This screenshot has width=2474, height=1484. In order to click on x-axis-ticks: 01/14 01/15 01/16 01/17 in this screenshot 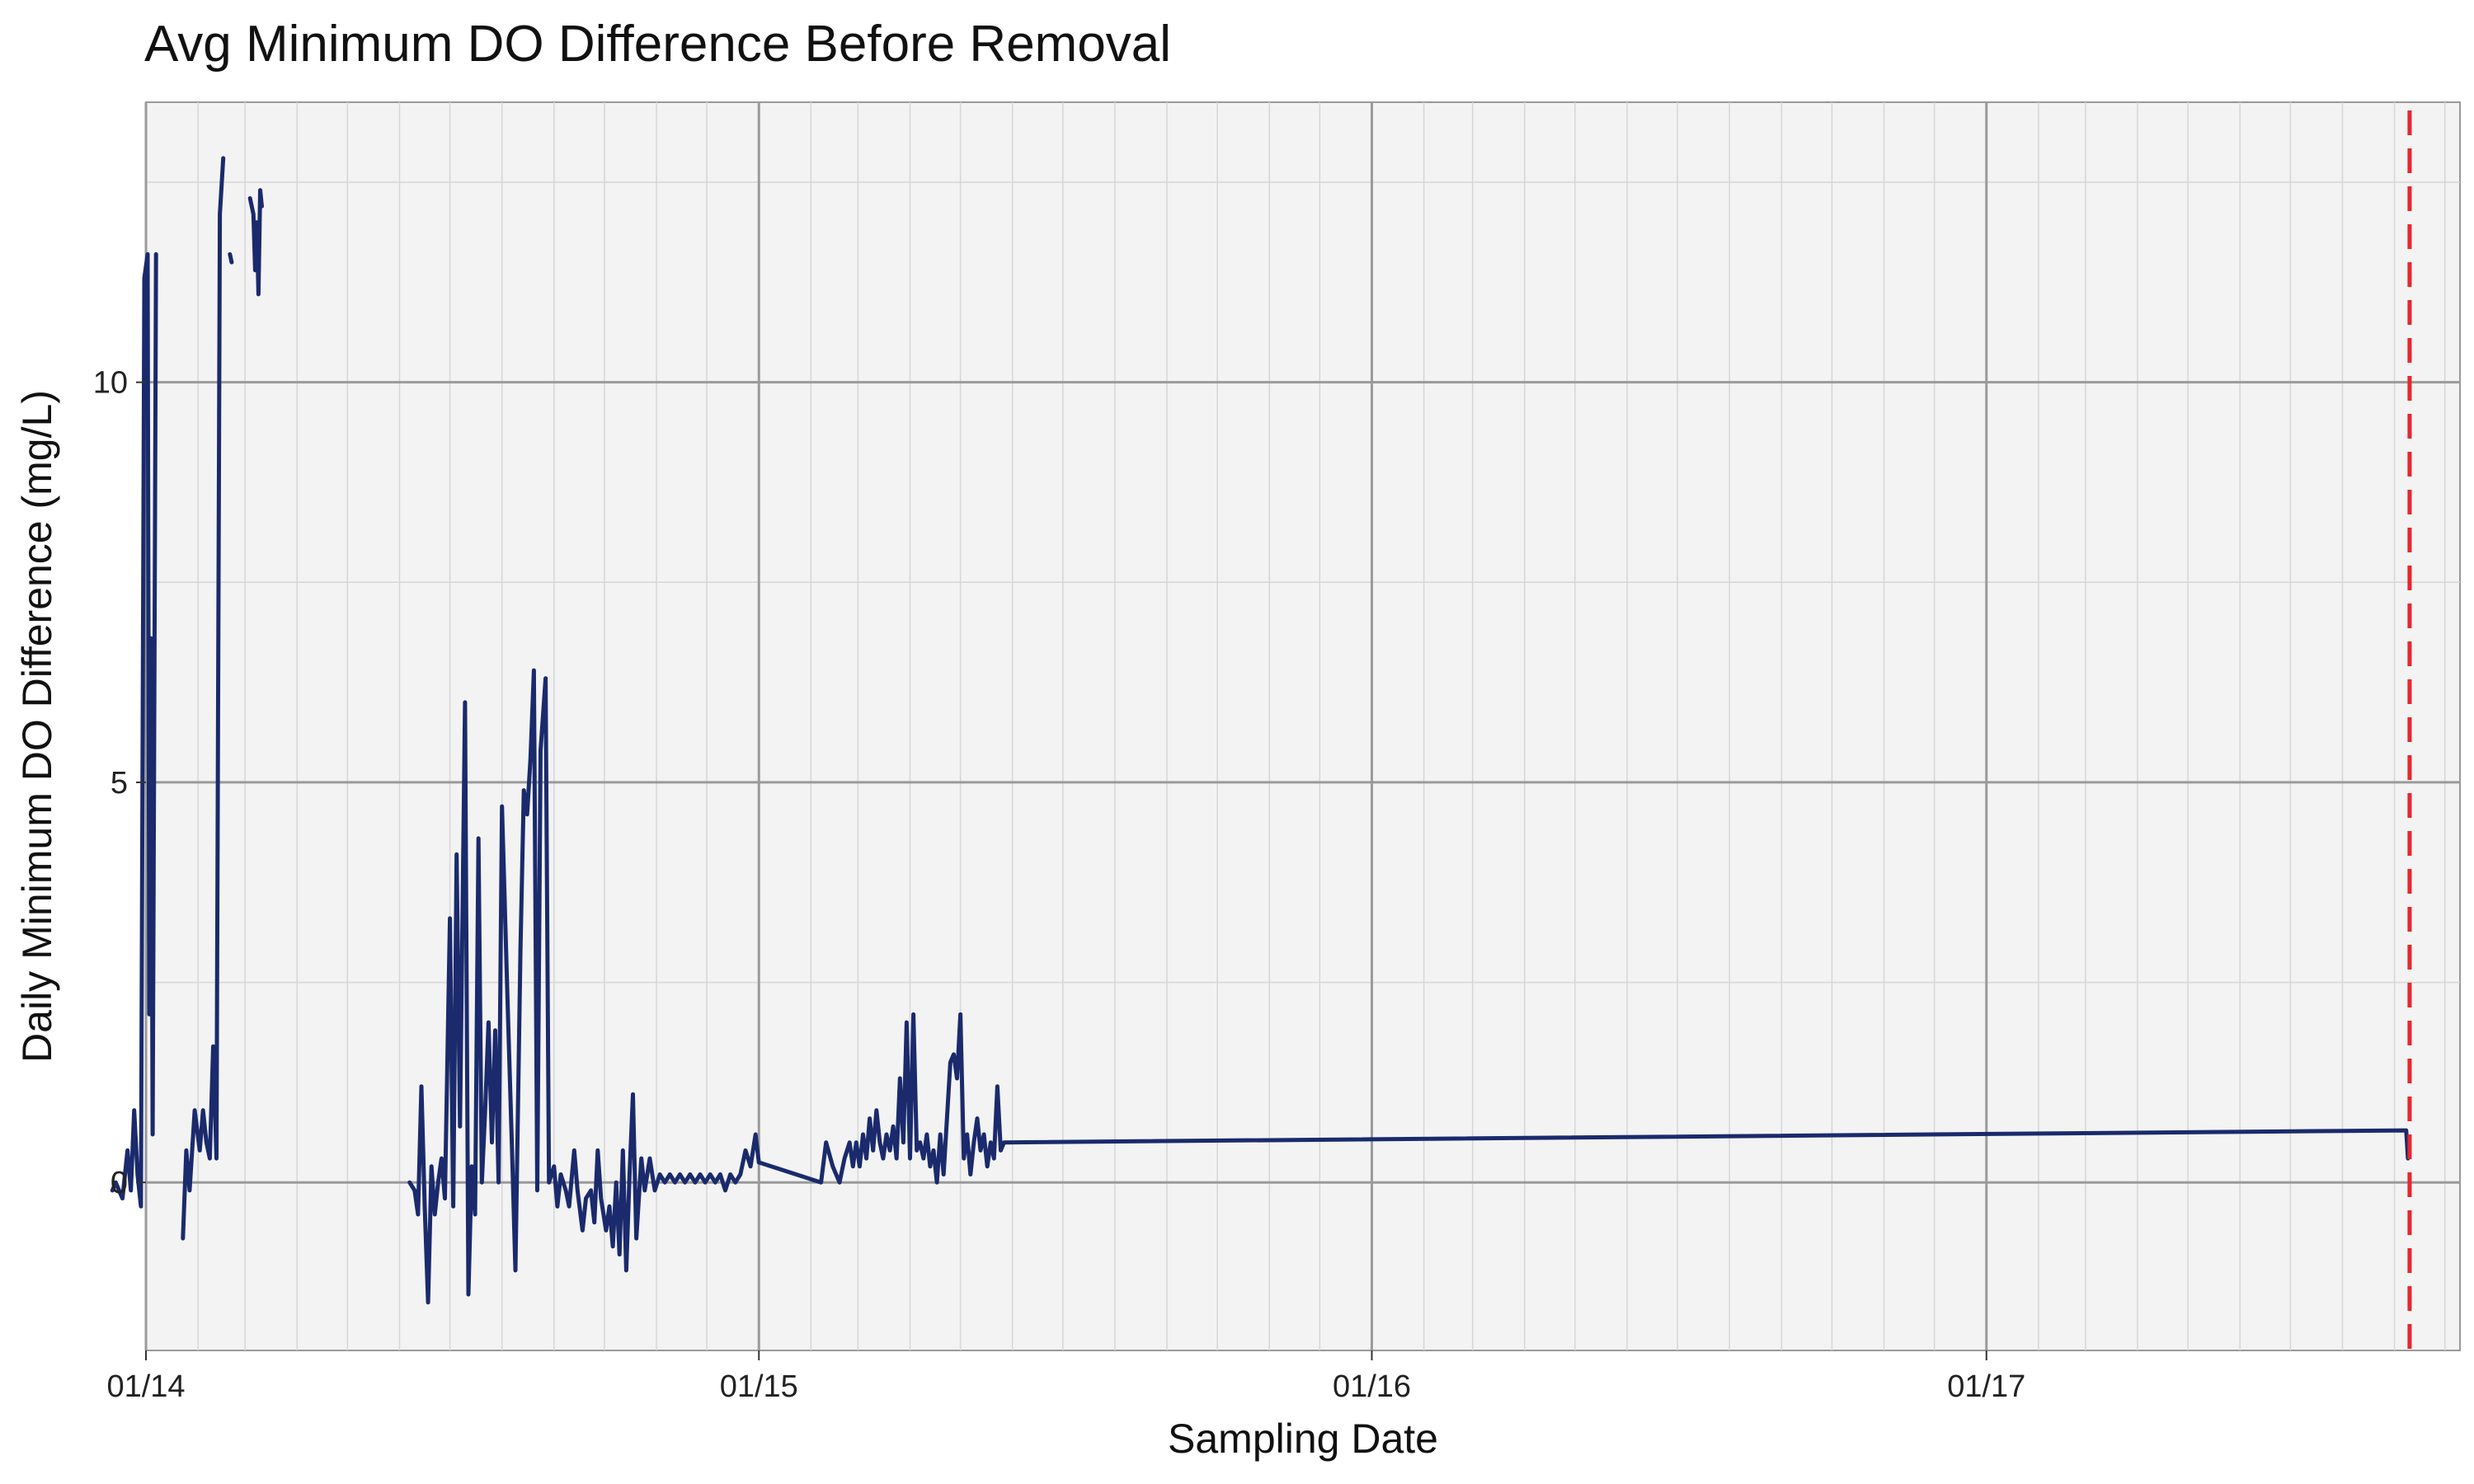, I will do `click(1065, 1377)`.